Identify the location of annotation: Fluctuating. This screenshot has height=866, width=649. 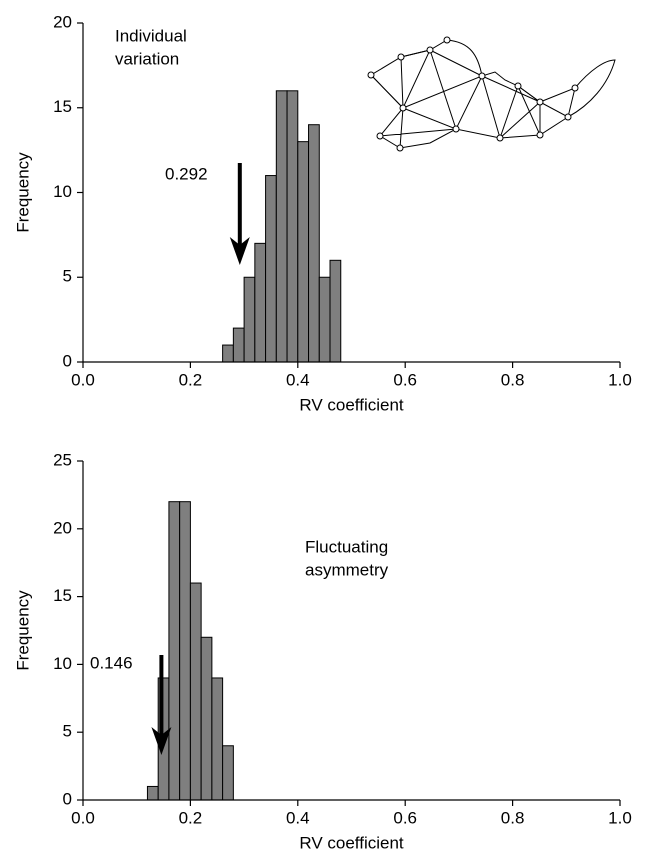
(346, 546).